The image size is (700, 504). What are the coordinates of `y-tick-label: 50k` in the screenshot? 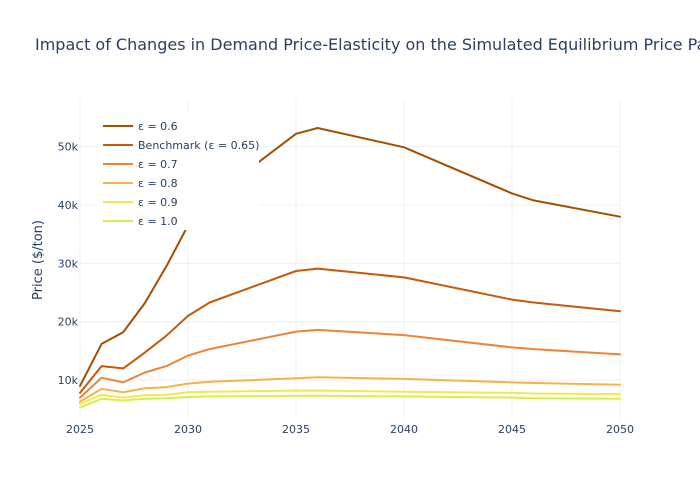 It's located at (68, 147).